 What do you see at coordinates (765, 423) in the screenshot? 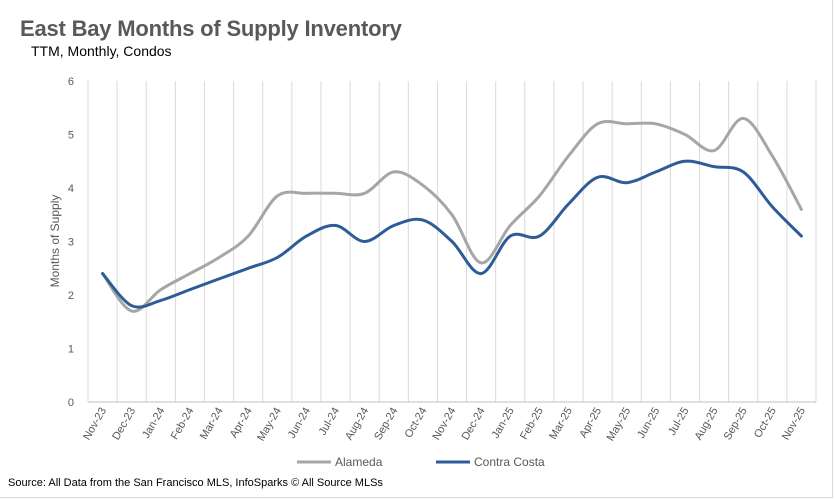
I see `x-tick-label: Oct-25` at bounding box center [765, 423].